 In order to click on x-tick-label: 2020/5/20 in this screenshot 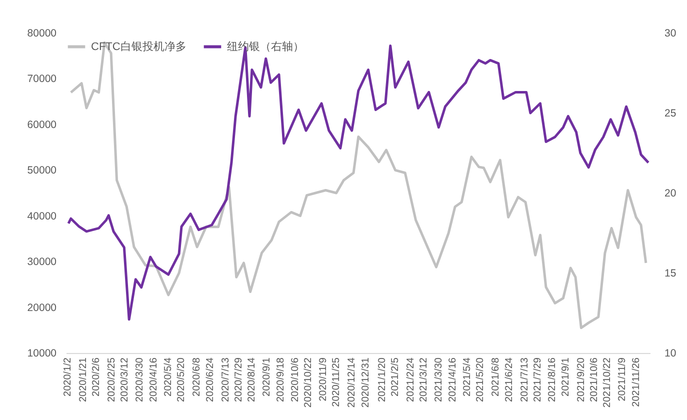, I will do `click(182, 379)`.